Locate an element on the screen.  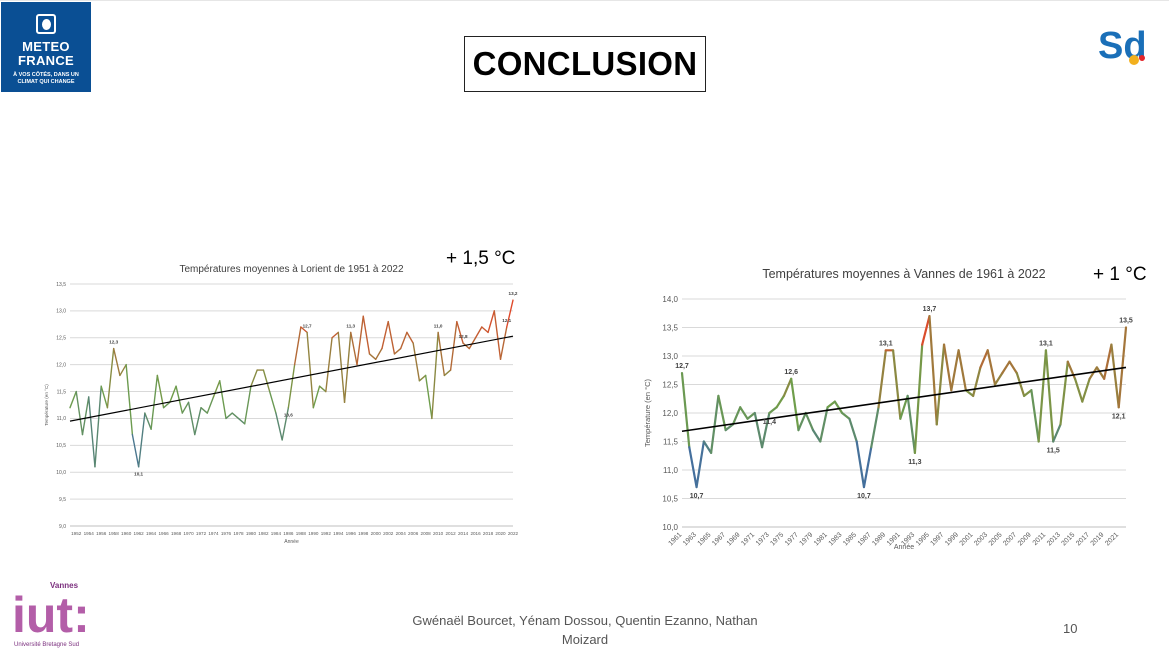
page-number: 10 is located at coordinates (1070, 628).